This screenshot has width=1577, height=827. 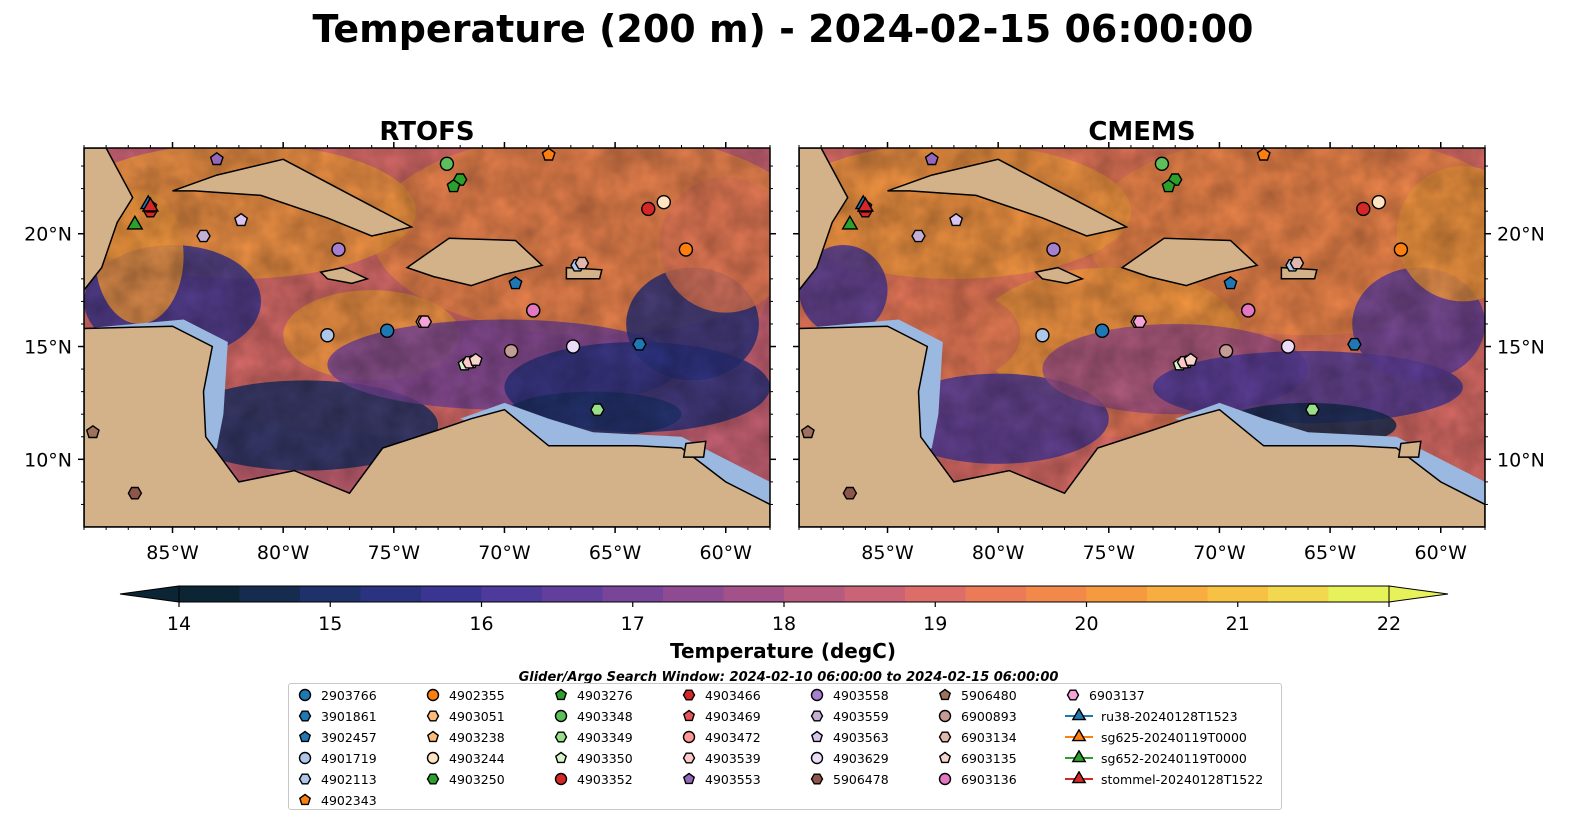 What do you see at coordinates (849, 737) in the screenshot?
I see `legend-entry: 4903563` at bounding box center [849, 737].